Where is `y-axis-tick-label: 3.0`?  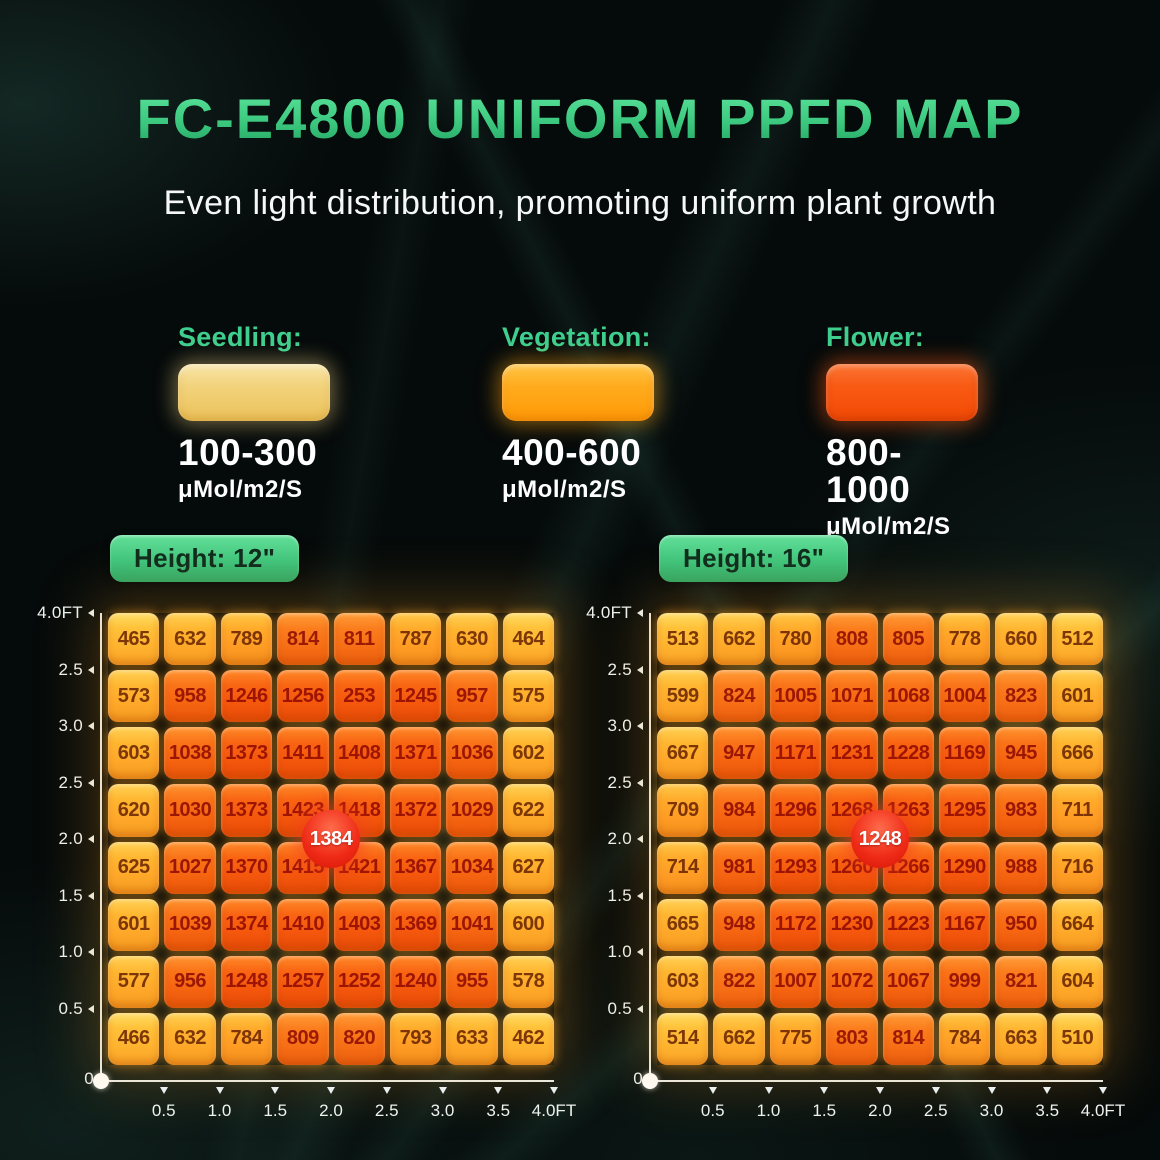
y-axis-tick-label: 3.0 is located at coordinates (76, 726).